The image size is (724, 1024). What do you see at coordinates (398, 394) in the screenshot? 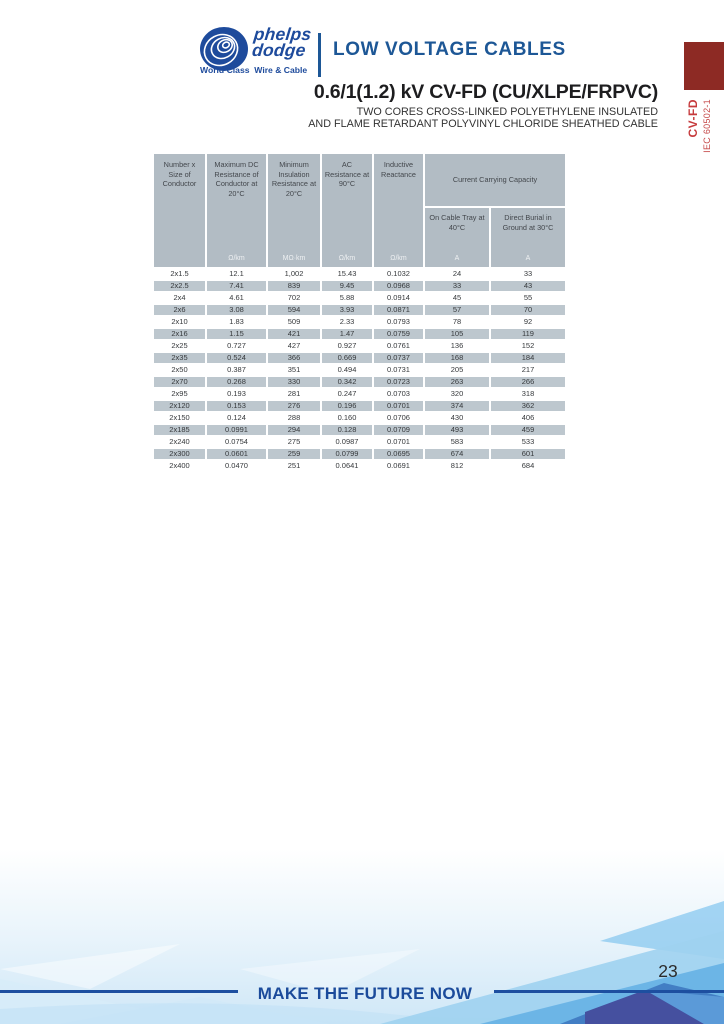
I see `table-cell: 0.0703` at bounding box center [398, 394].